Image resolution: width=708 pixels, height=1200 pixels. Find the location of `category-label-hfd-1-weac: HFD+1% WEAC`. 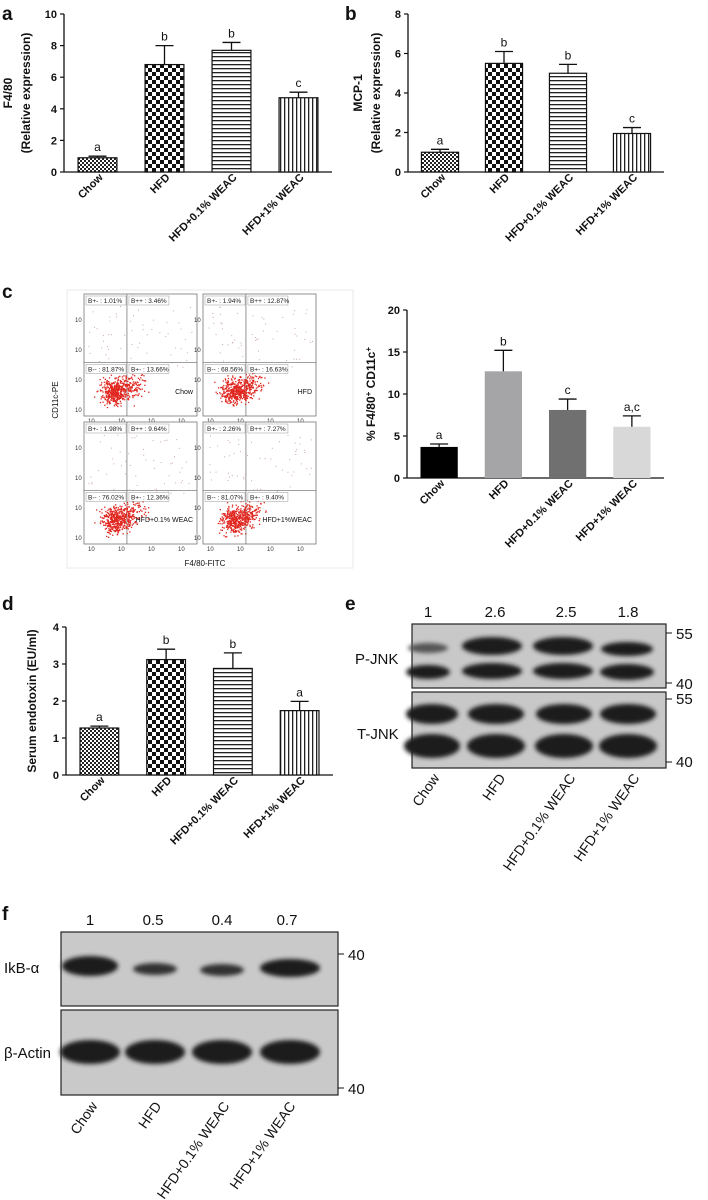

category-label-hfd-1-weac: HFD+1% WEAC is located at coordinates (607, 205).